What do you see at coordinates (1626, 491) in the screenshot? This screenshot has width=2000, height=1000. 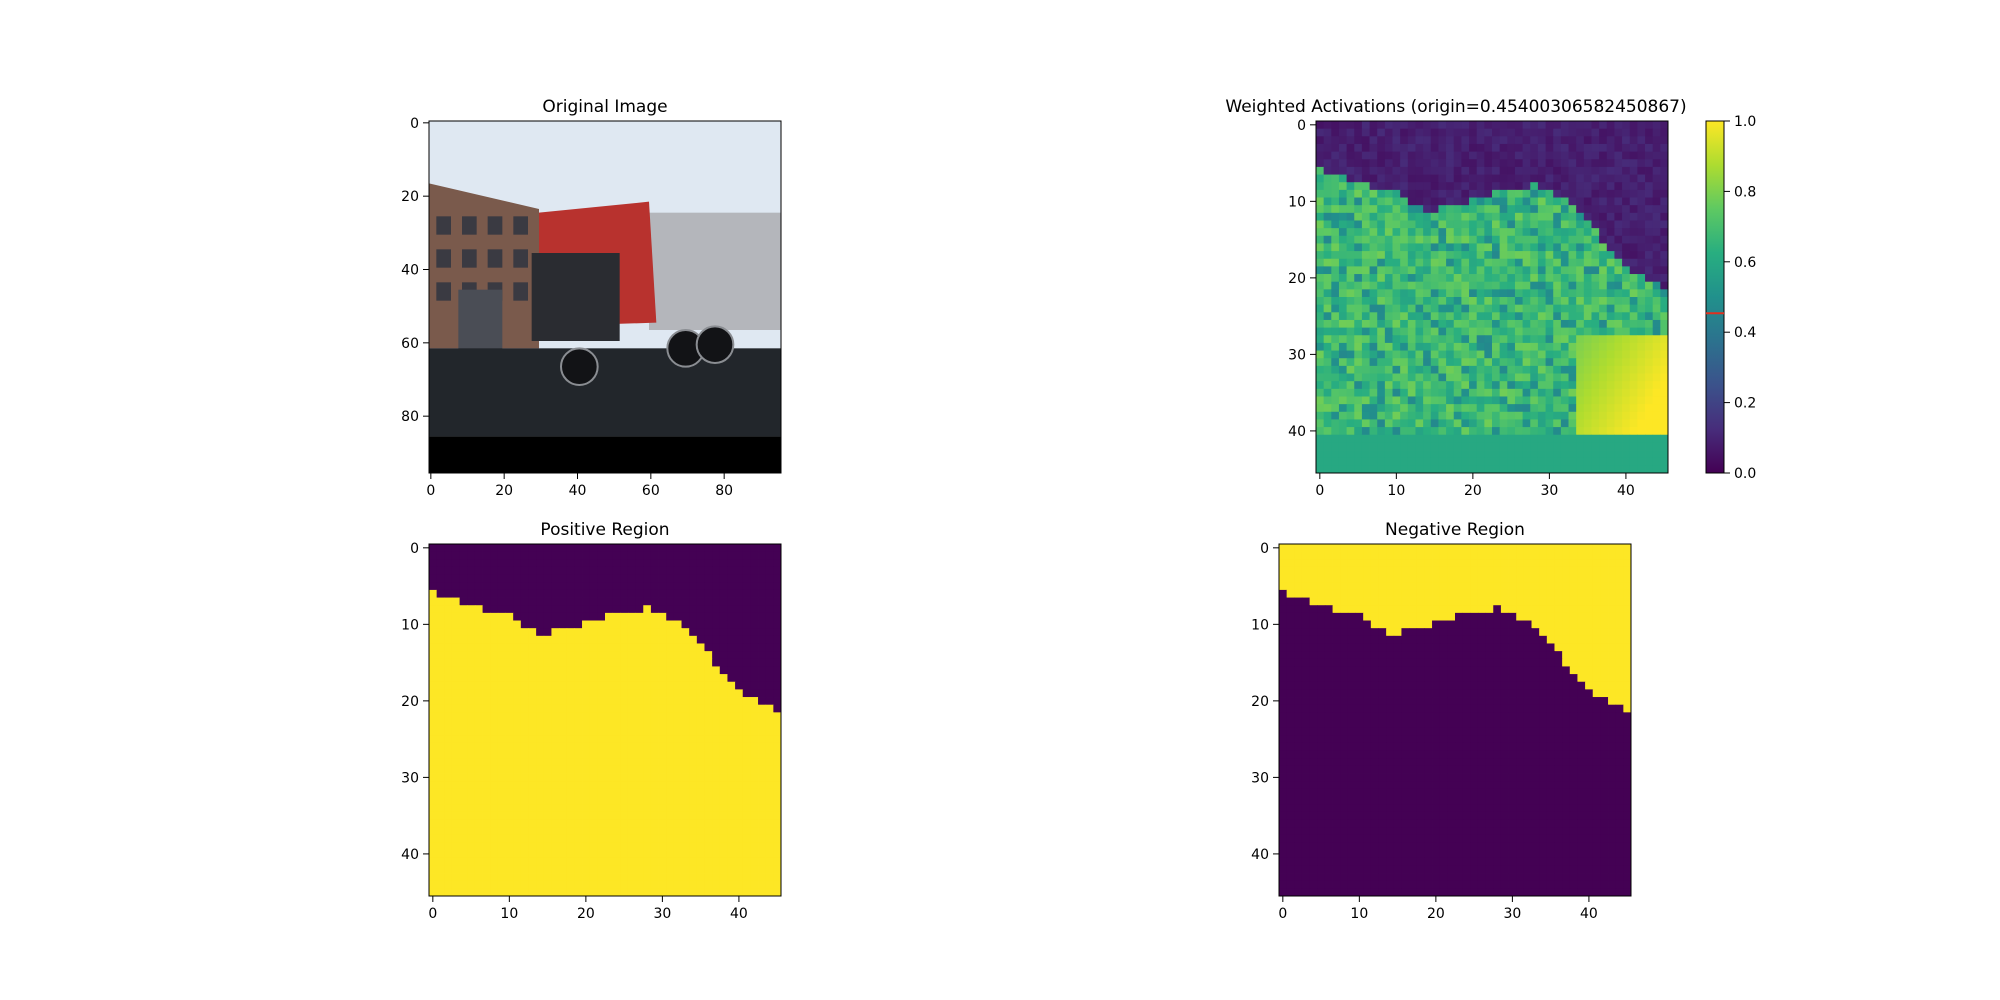 I see `x-tick-label: 40` at bounding box center [1626, 491].